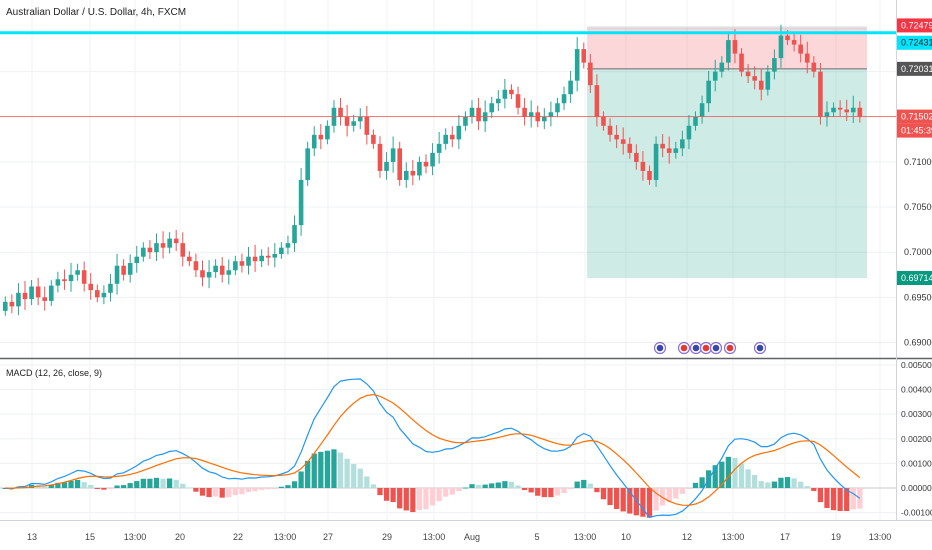  I want to click on macd-tick-label: 0.00000, so click(916, 488).